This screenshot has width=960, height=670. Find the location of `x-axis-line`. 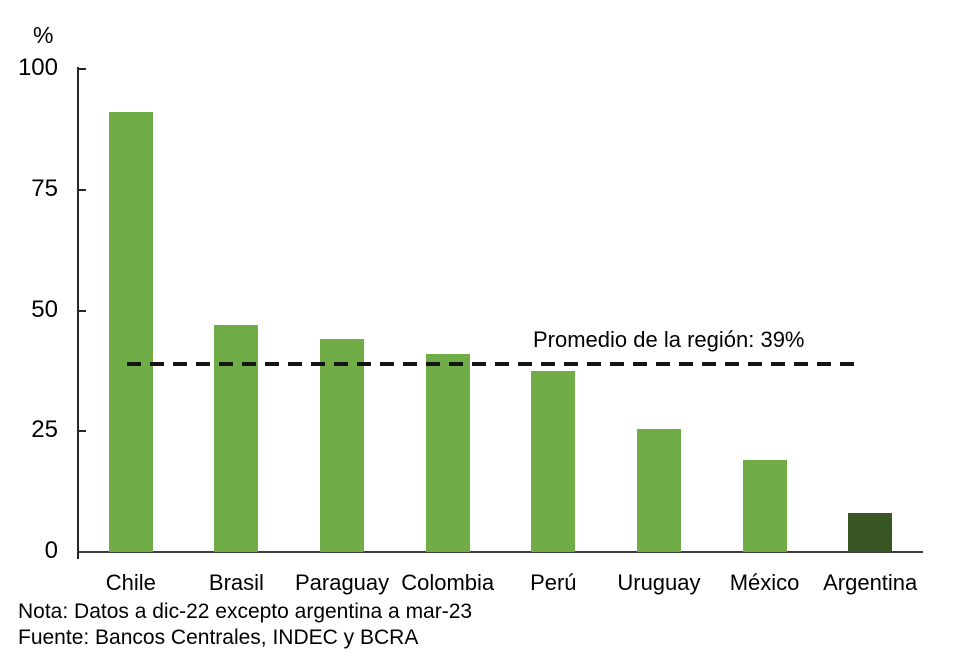

x-axis-line is located at coordinates (500, 552).